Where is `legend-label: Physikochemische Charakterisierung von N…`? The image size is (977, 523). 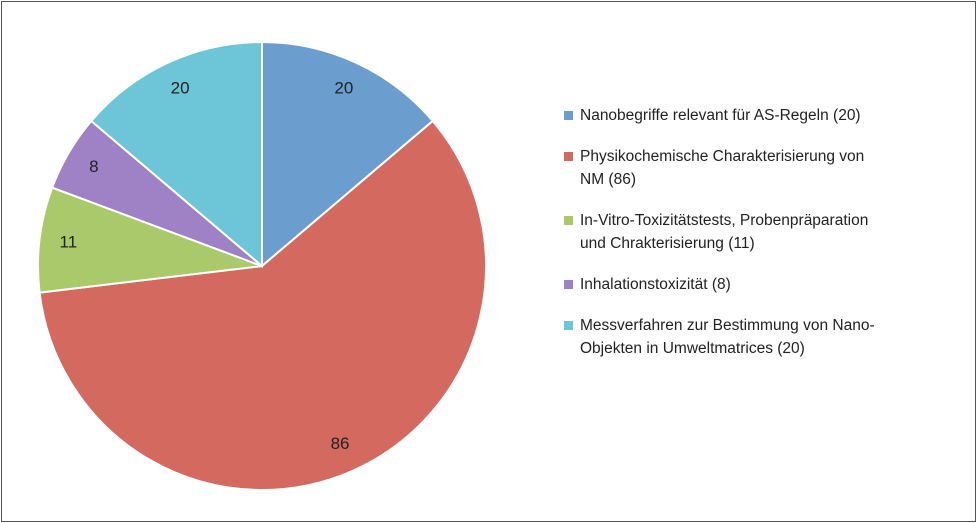
legend-label: Physikochemische Charakterisierung von N… is located at coordinates (722, 168).